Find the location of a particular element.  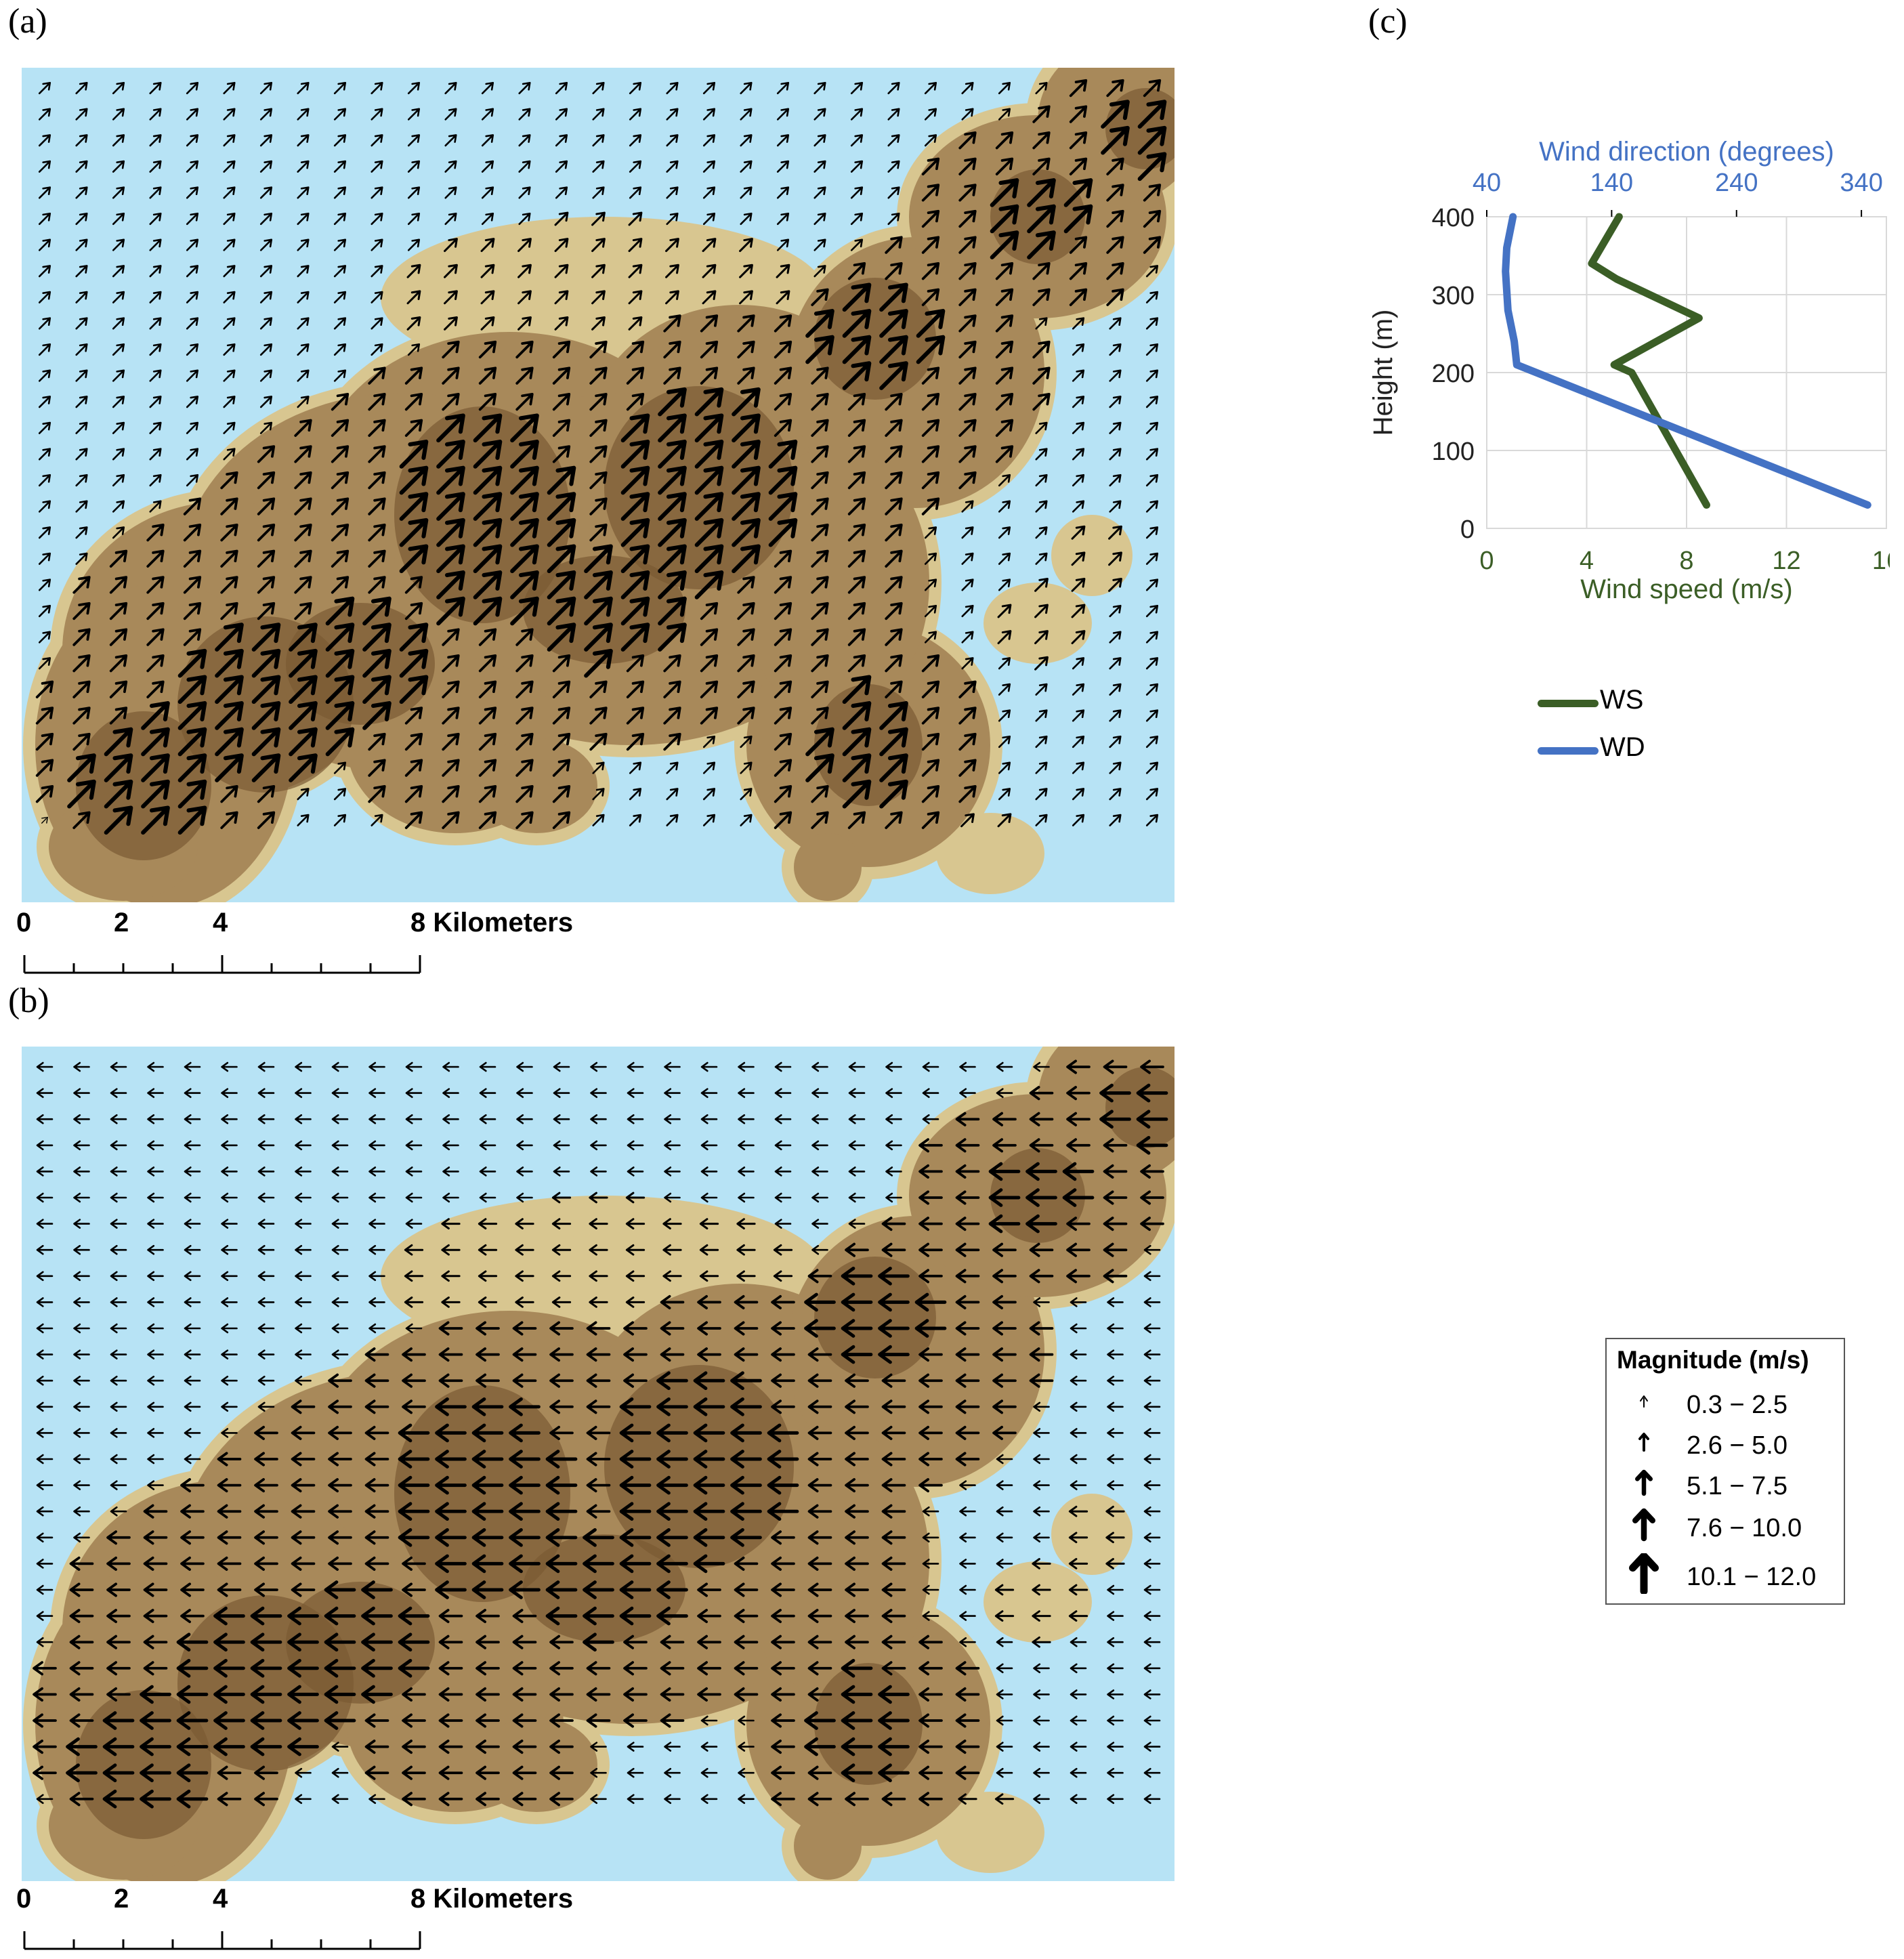

land-area is located at coordinates (990, 1832).